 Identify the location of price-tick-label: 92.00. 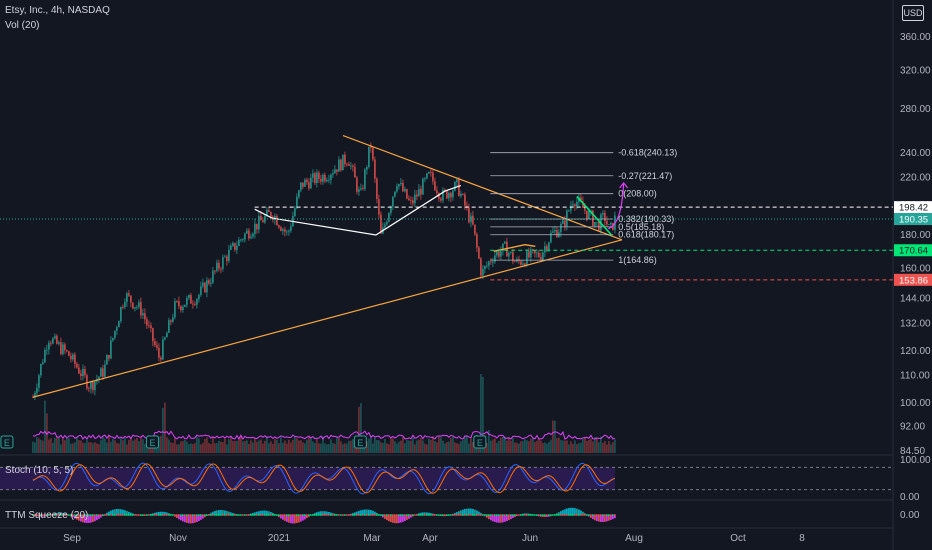
(912, 427).